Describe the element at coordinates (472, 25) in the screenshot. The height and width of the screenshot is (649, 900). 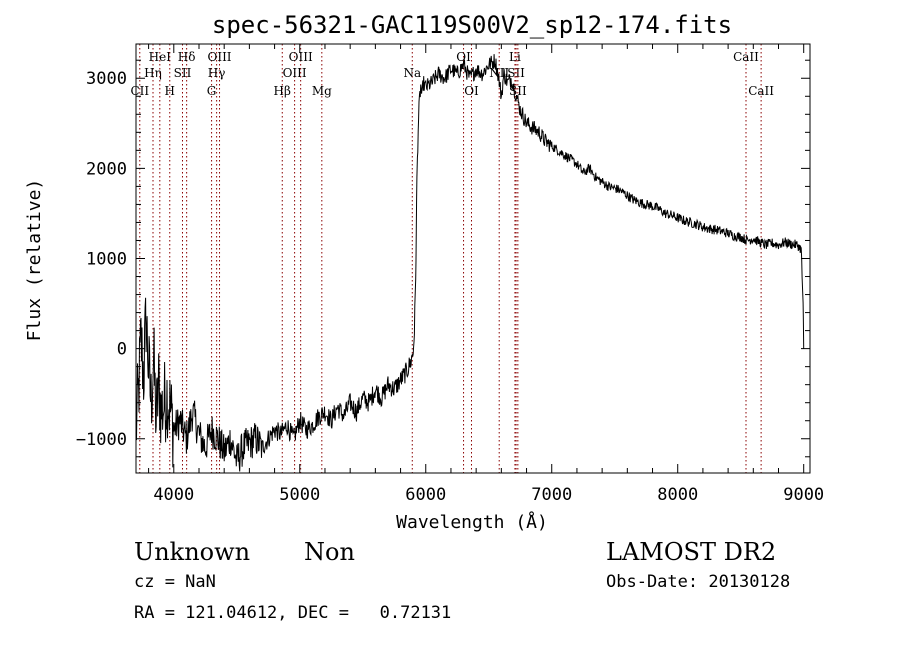
I see `chart-title: spec-56321-GAC119S00V2_sp12-174.fits` at that location.